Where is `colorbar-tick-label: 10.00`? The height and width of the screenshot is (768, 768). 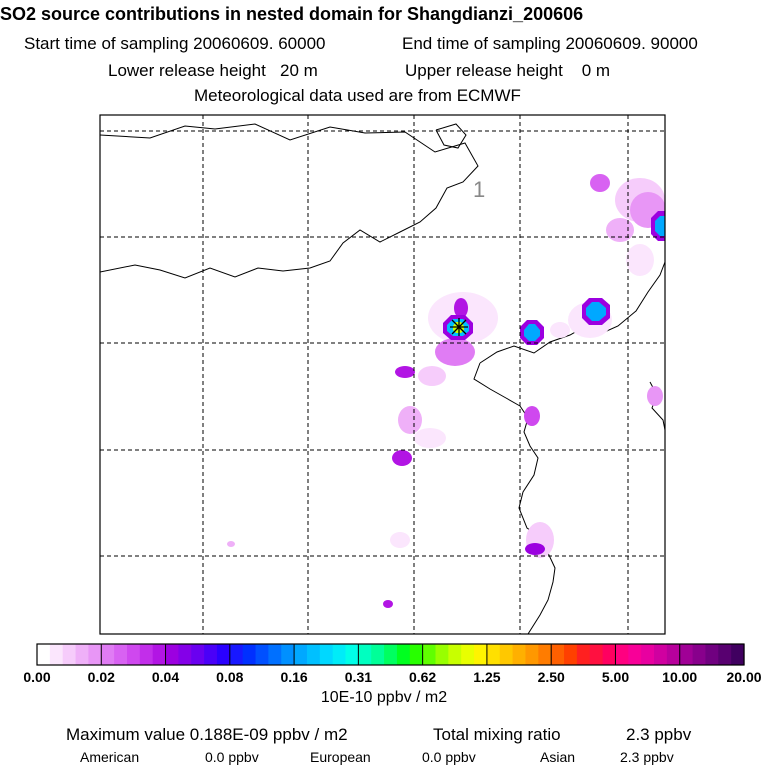 colorbar-tick-label: 10.00 is located at coordinates (680, 677).